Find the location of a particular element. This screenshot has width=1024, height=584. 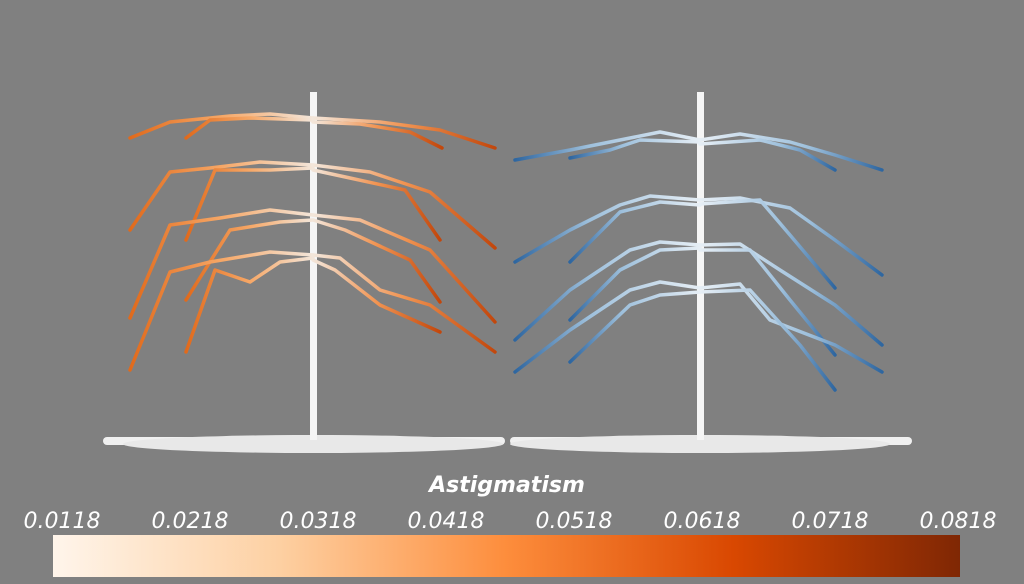

colorbar-tick-label: 0.0718 is located at coordinates (830, 521).